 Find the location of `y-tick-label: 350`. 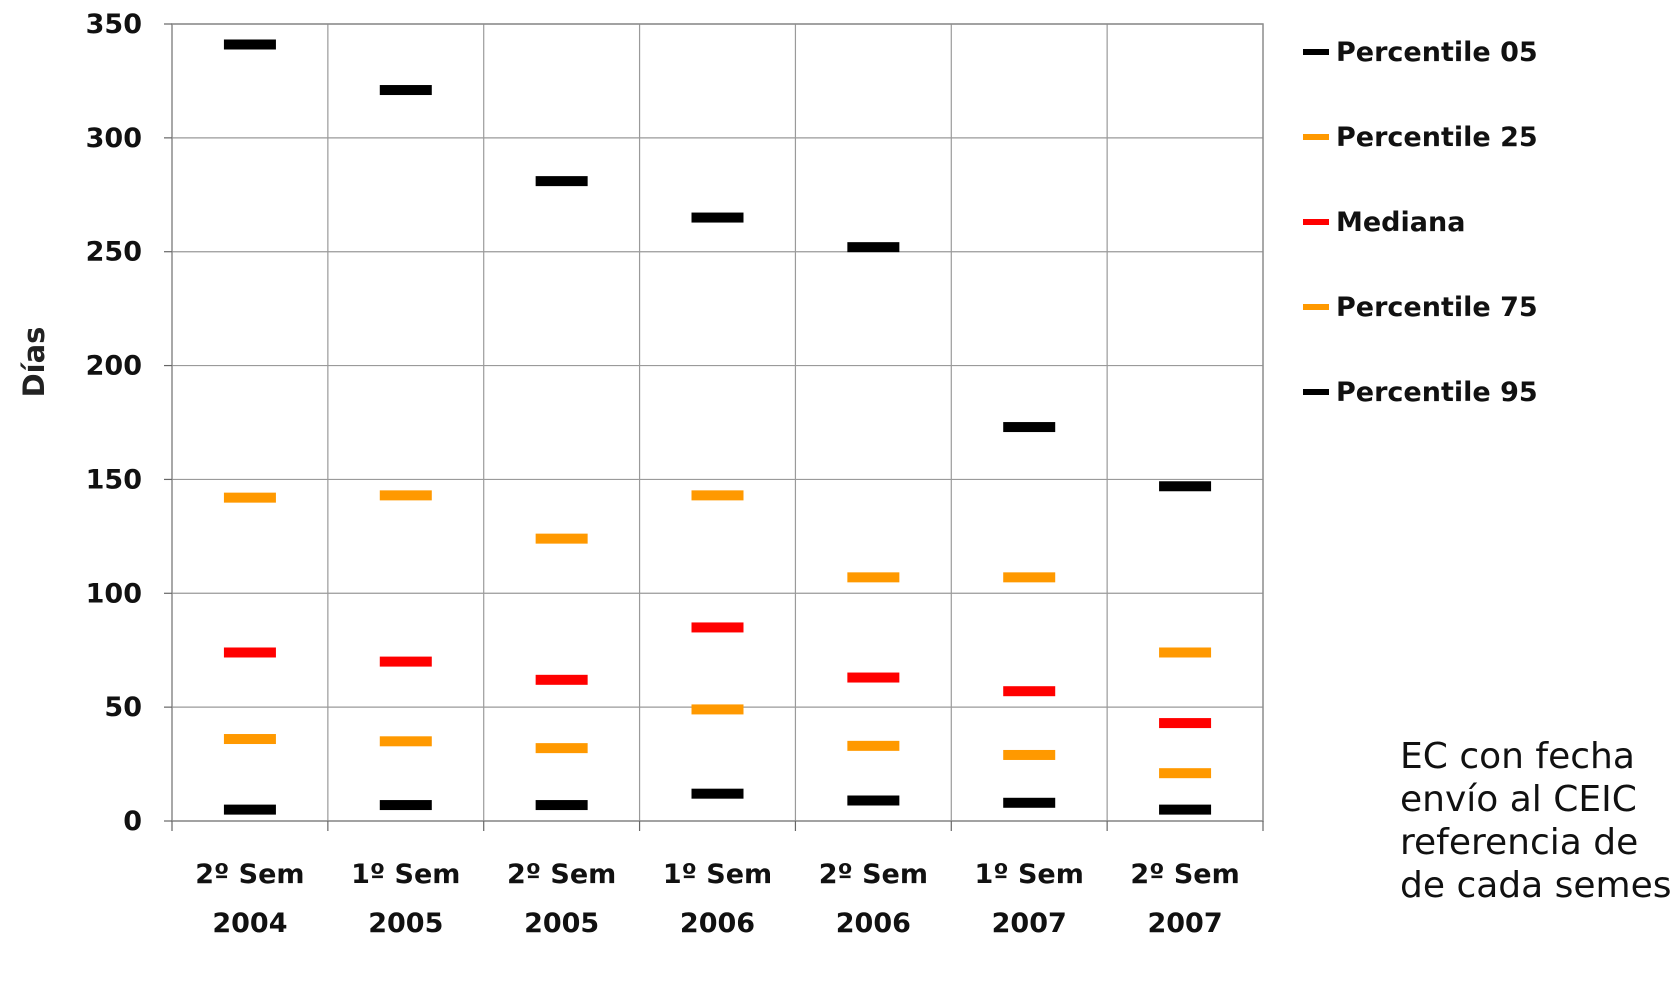

y-tick-label: 350 is located at coordinates (114, 24).